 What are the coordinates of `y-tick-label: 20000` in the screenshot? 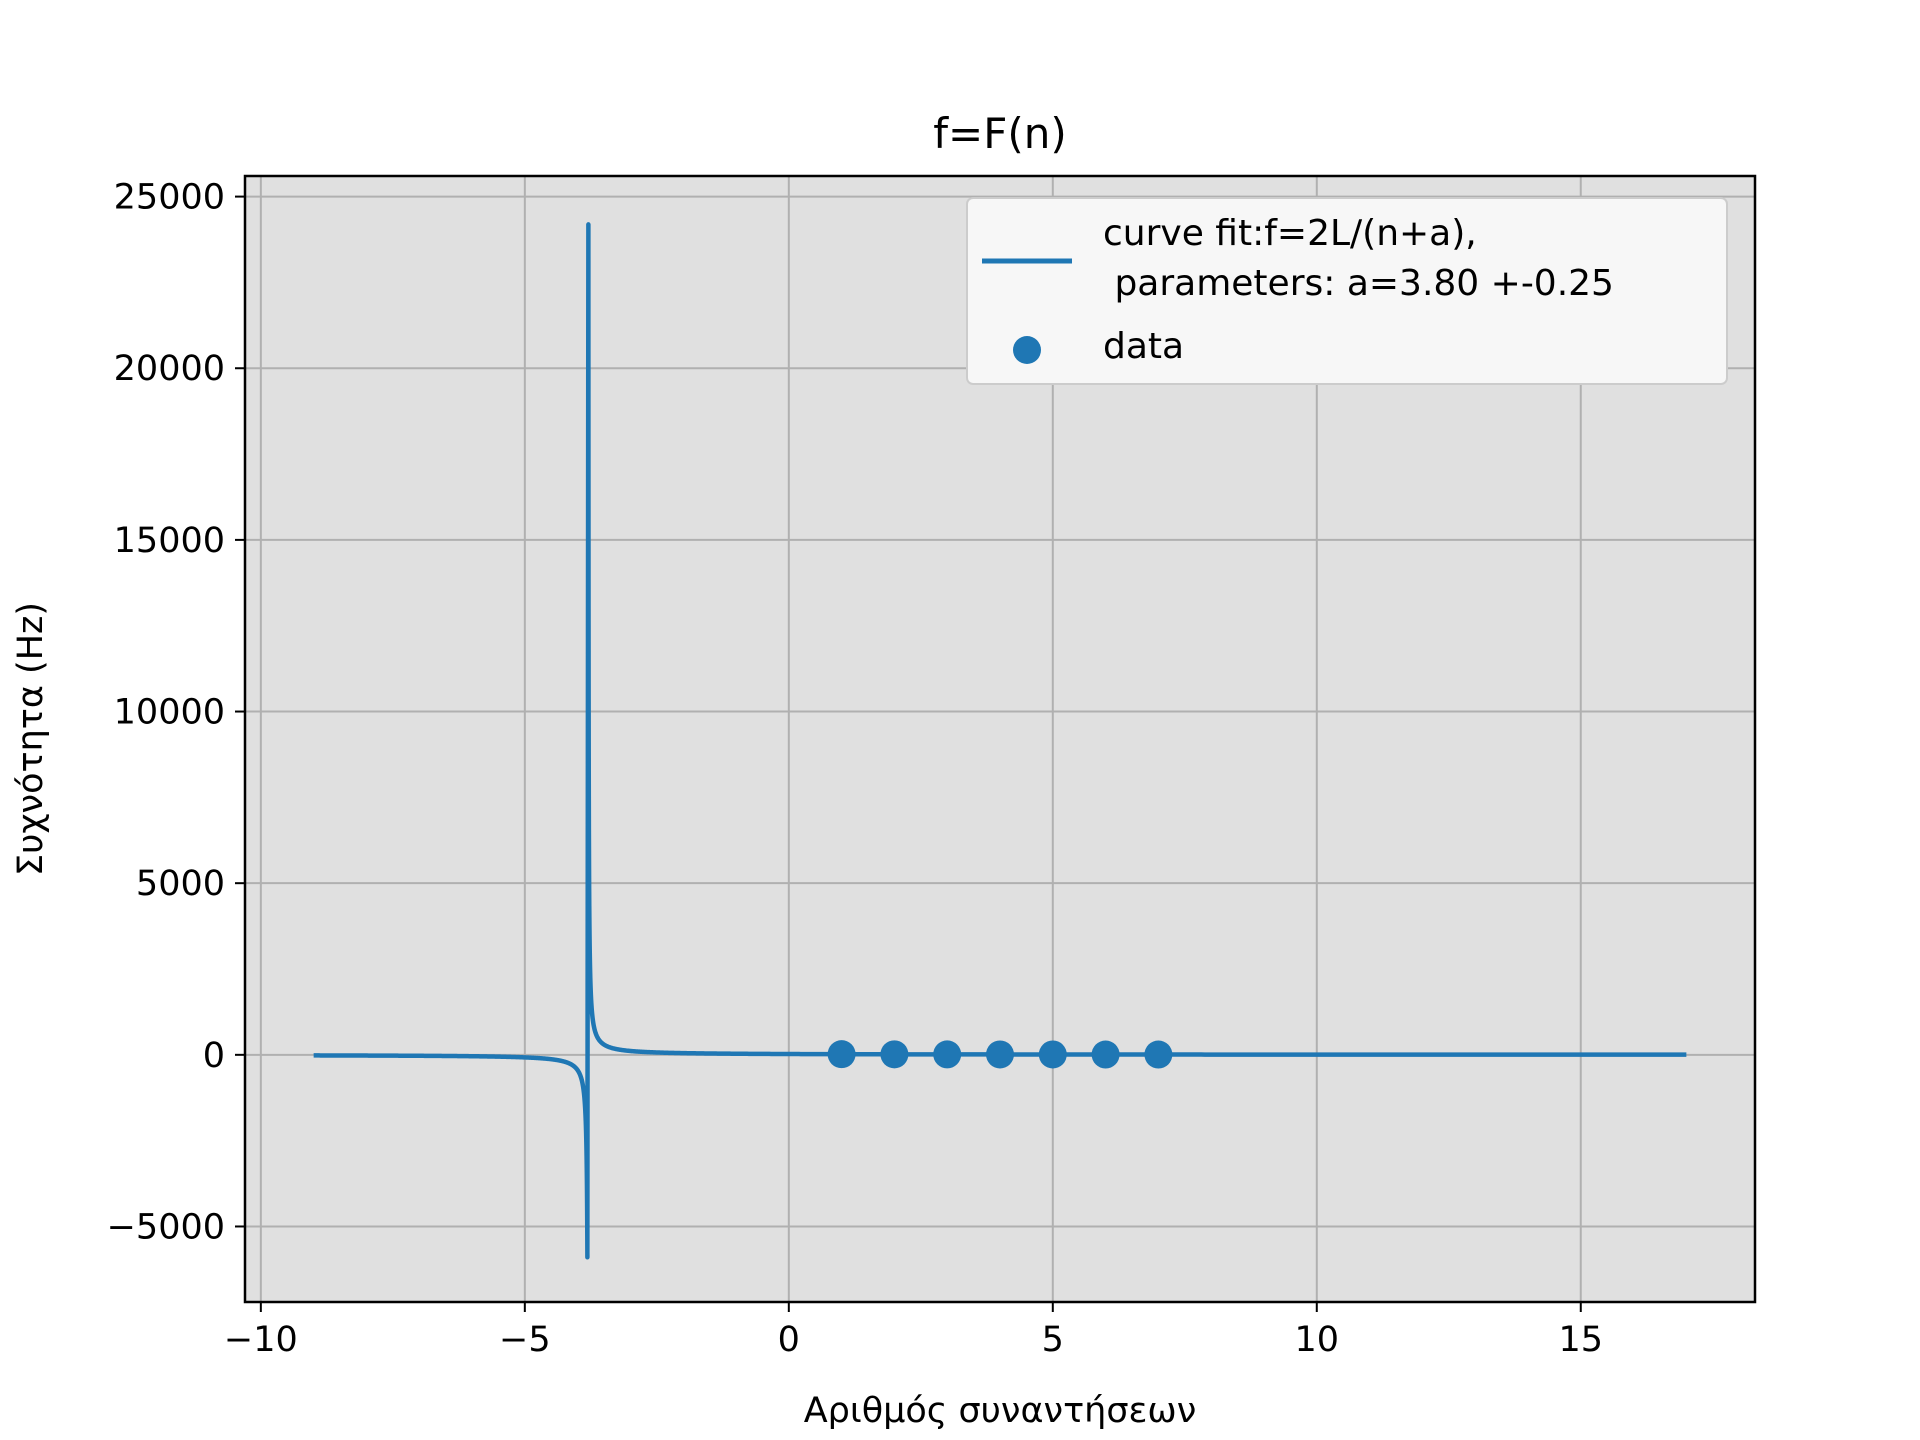 It's located at (169, 369).